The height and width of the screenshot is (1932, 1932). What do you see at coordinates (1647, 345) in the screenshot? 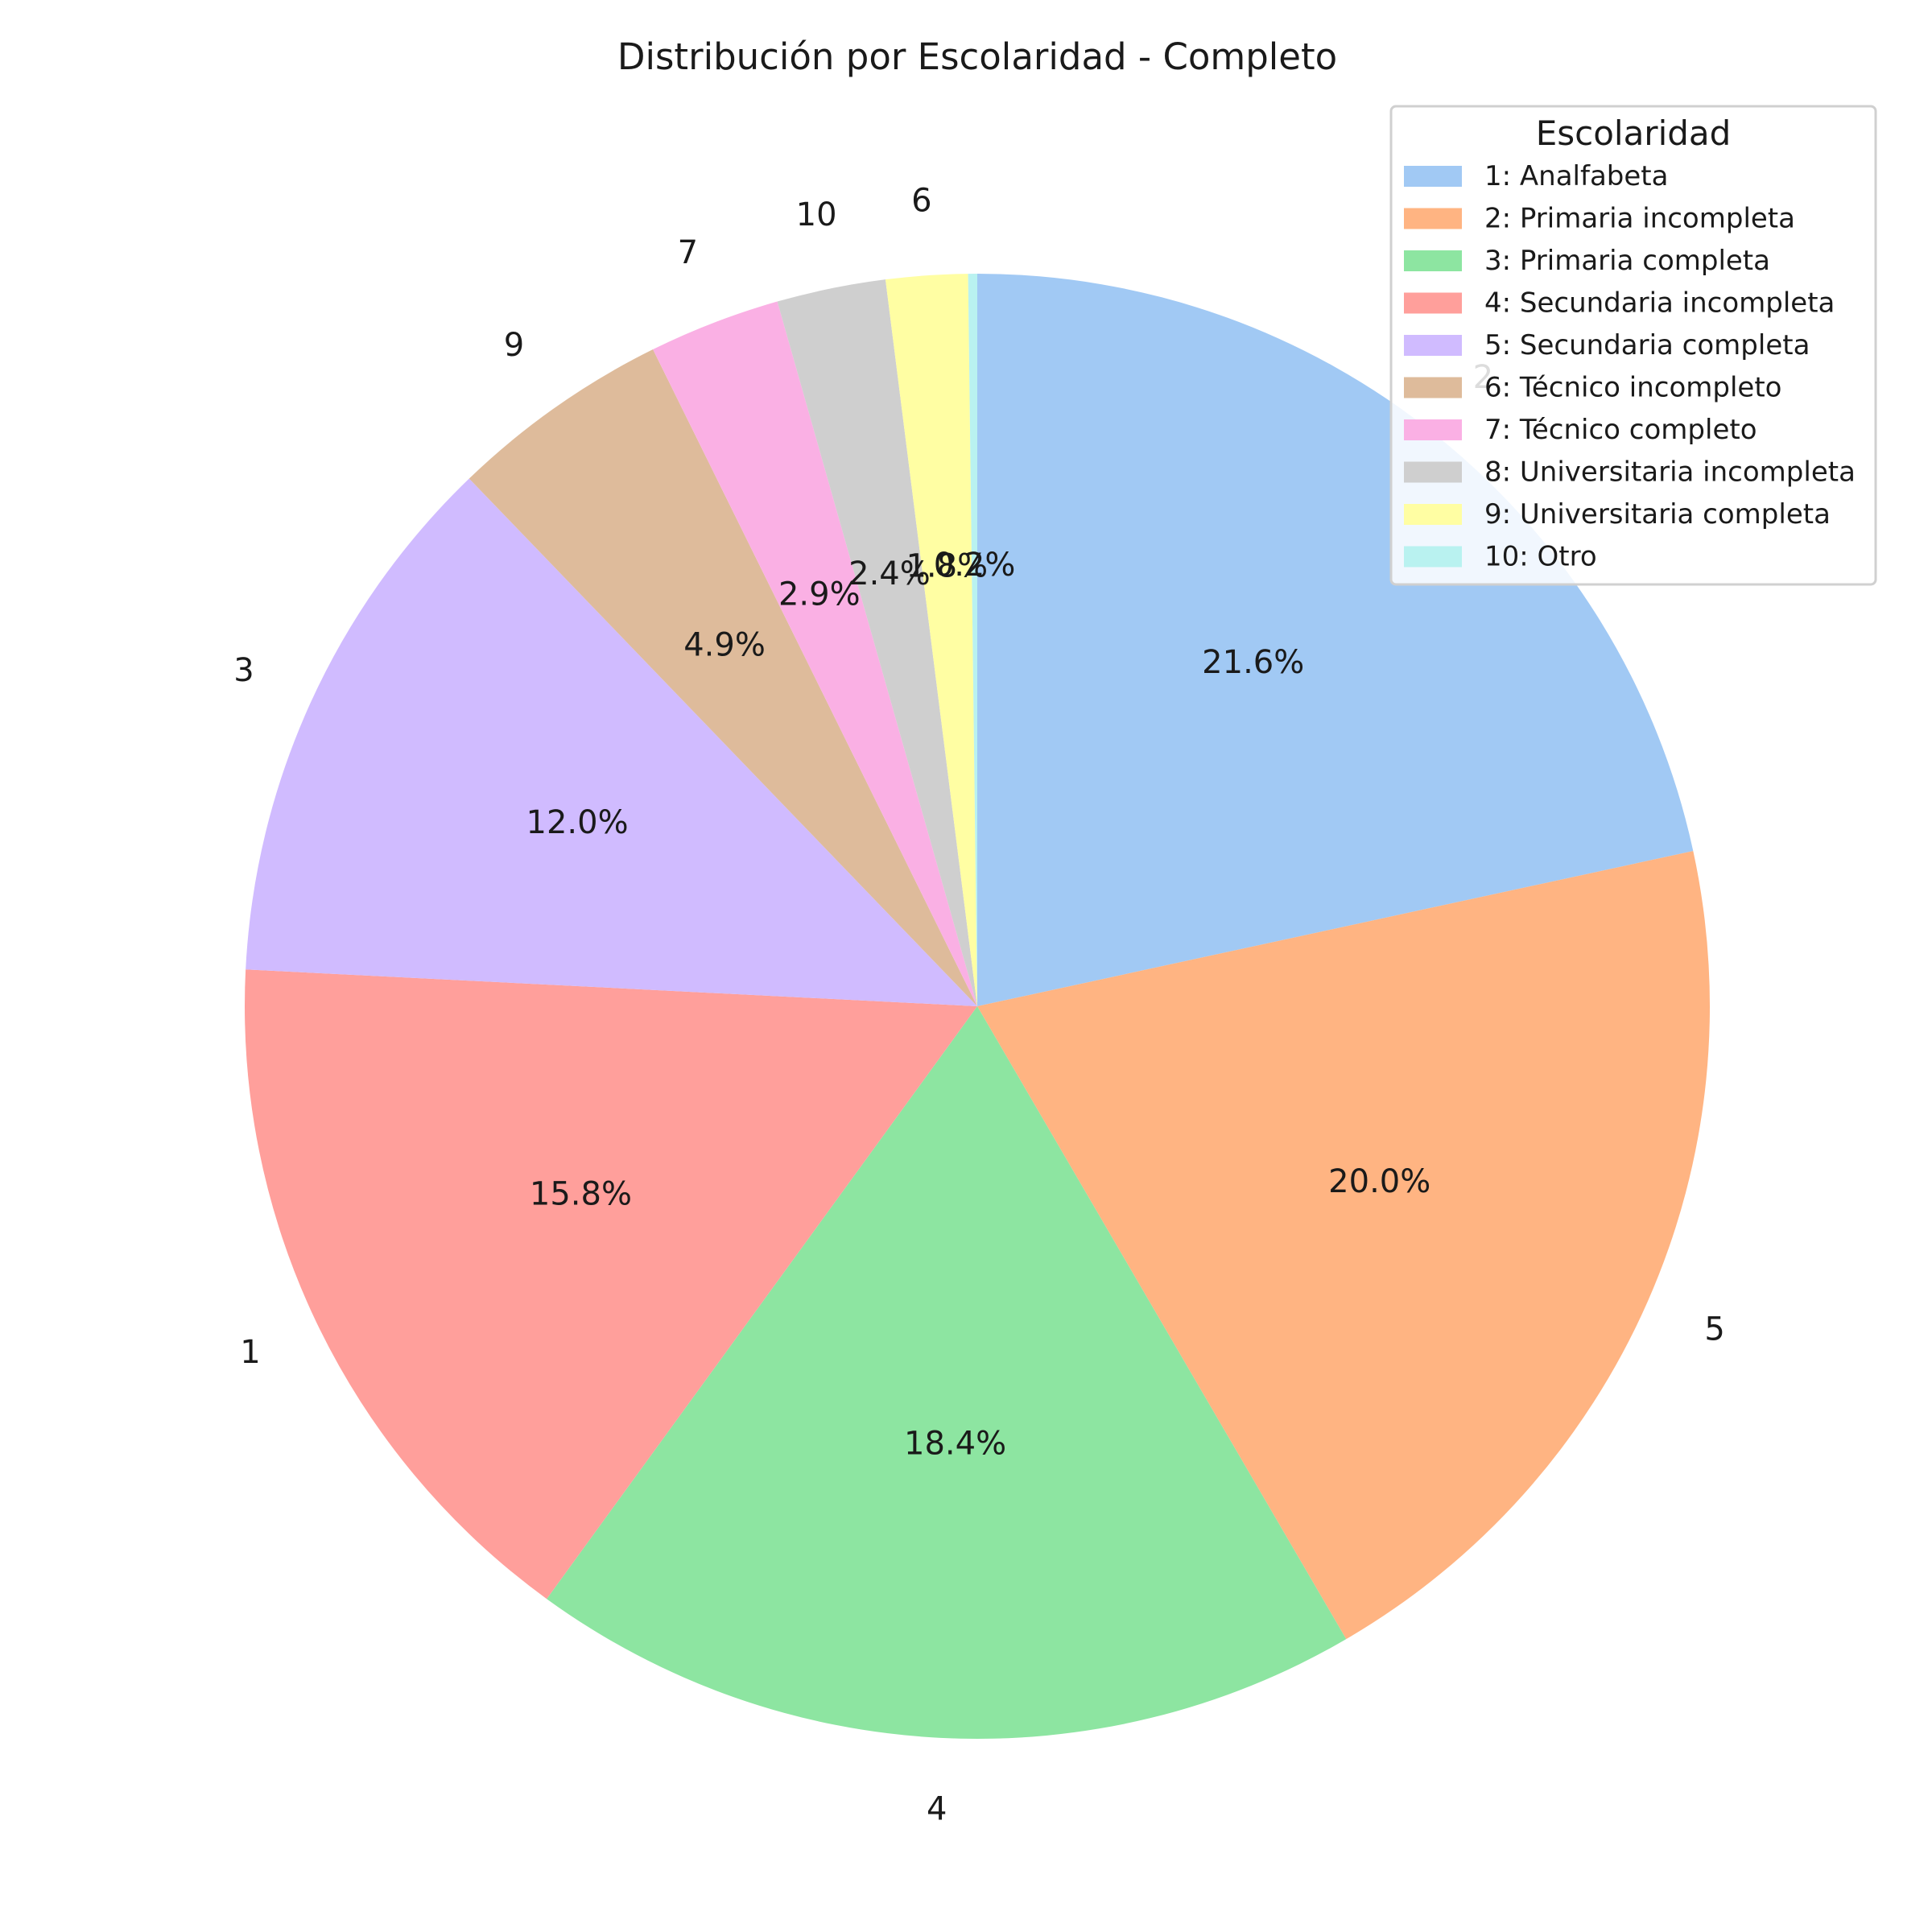
I see `legend-label: 5: Secundaria completa` at bounding box center [1647, 345].